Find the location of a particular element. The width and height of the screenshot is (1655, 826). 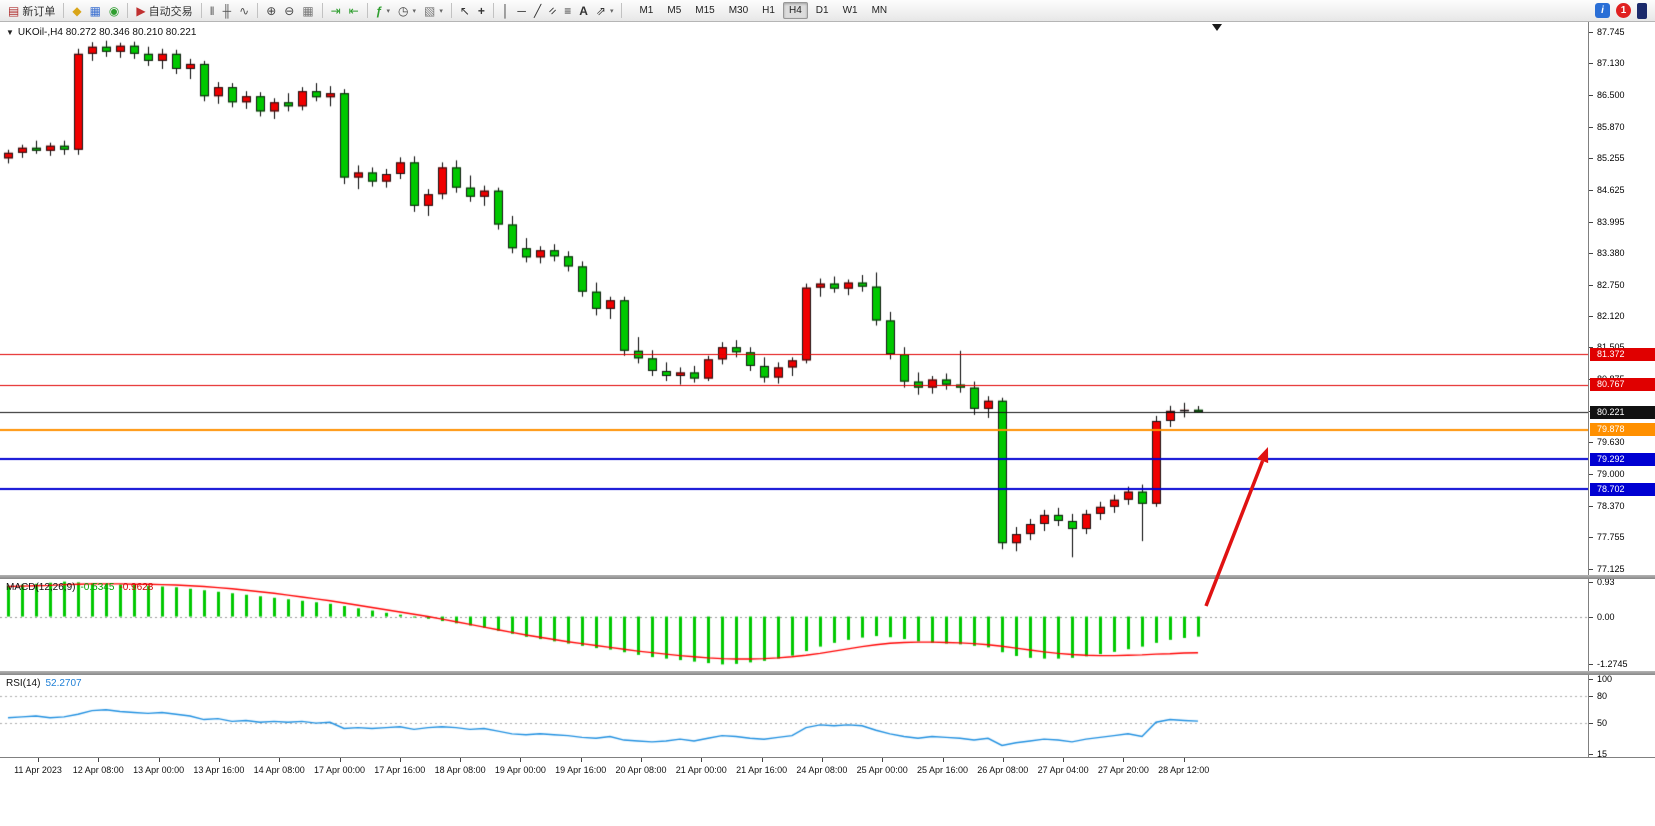

chart-shift-icon: ⇤ is located at coordinates (353, 10).